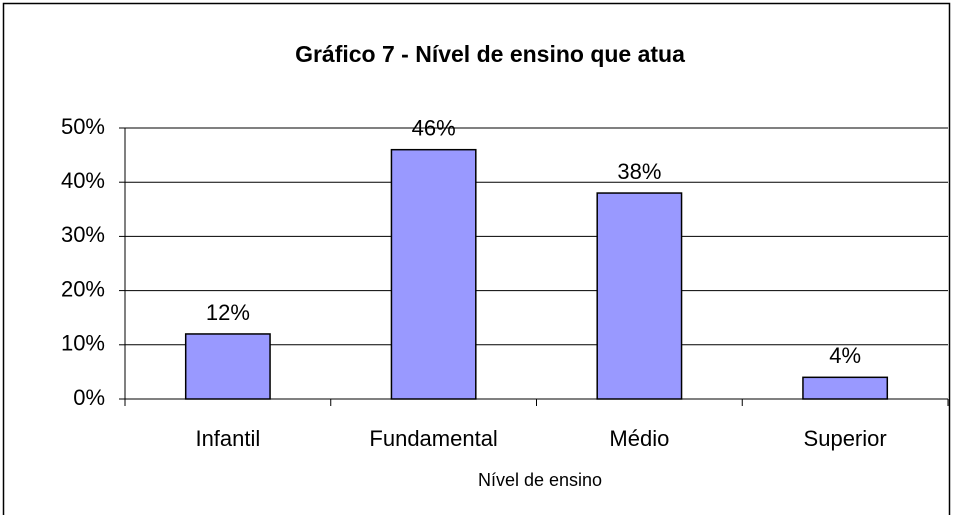  Describe the element at coordinates (227, 438) in the screenshot. I see `x-tick-label: Infantil` at that location.